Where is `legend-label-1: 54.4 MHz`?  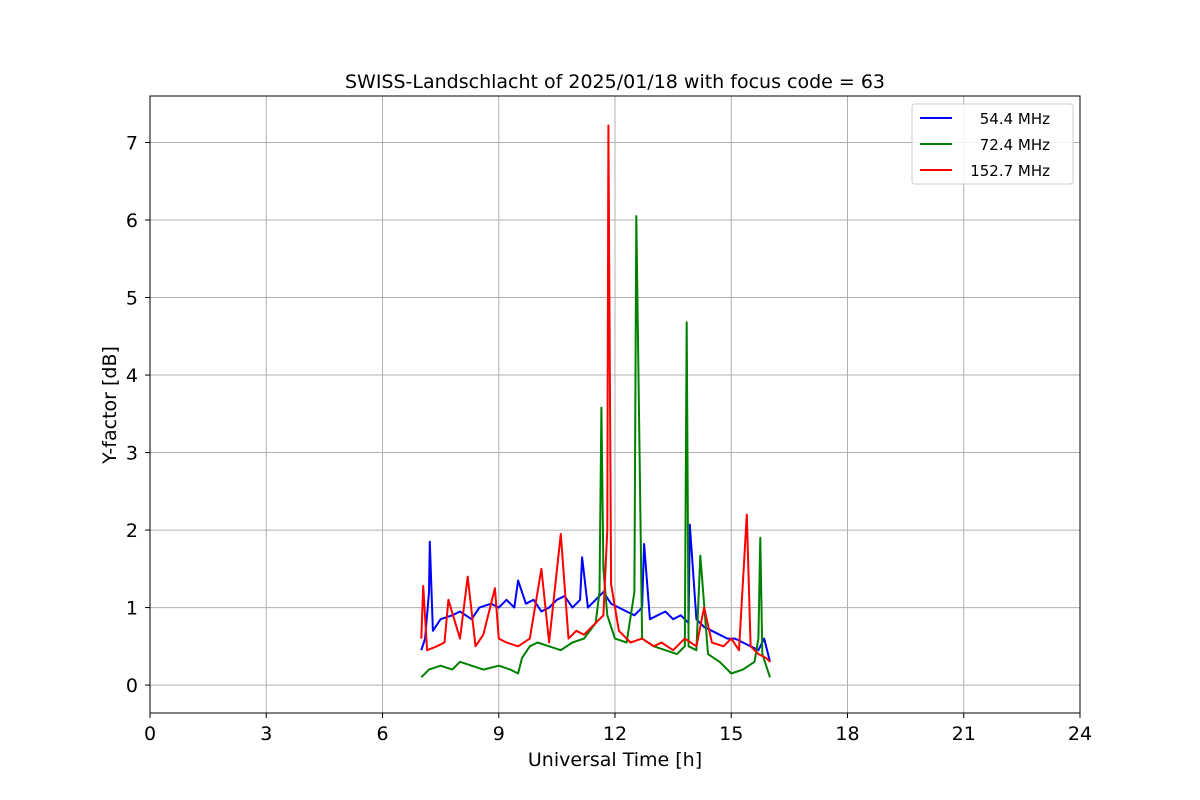 legend-label-1: 54.4 MHz is located at coordinates (1015, 119).